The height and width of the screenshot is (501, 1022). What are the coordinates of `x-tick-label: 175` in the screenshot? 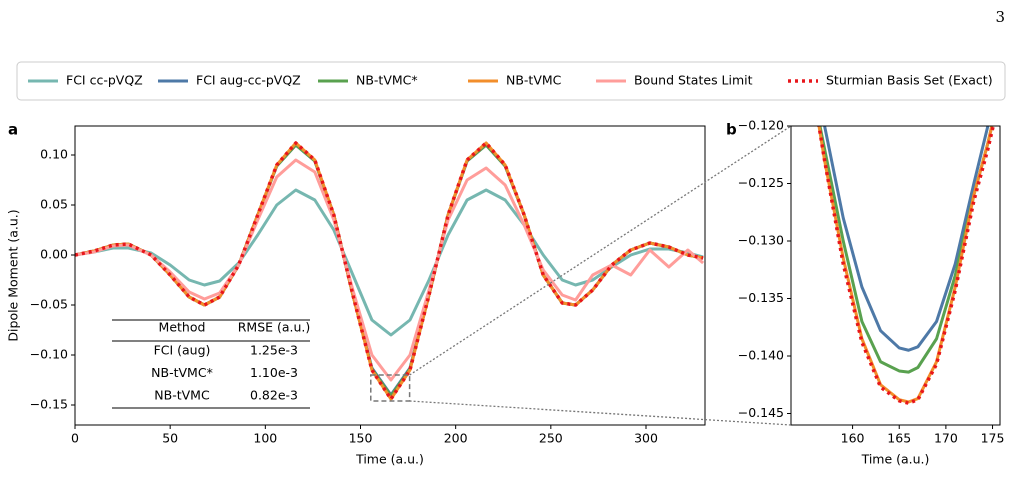 It's located at (993, 438).